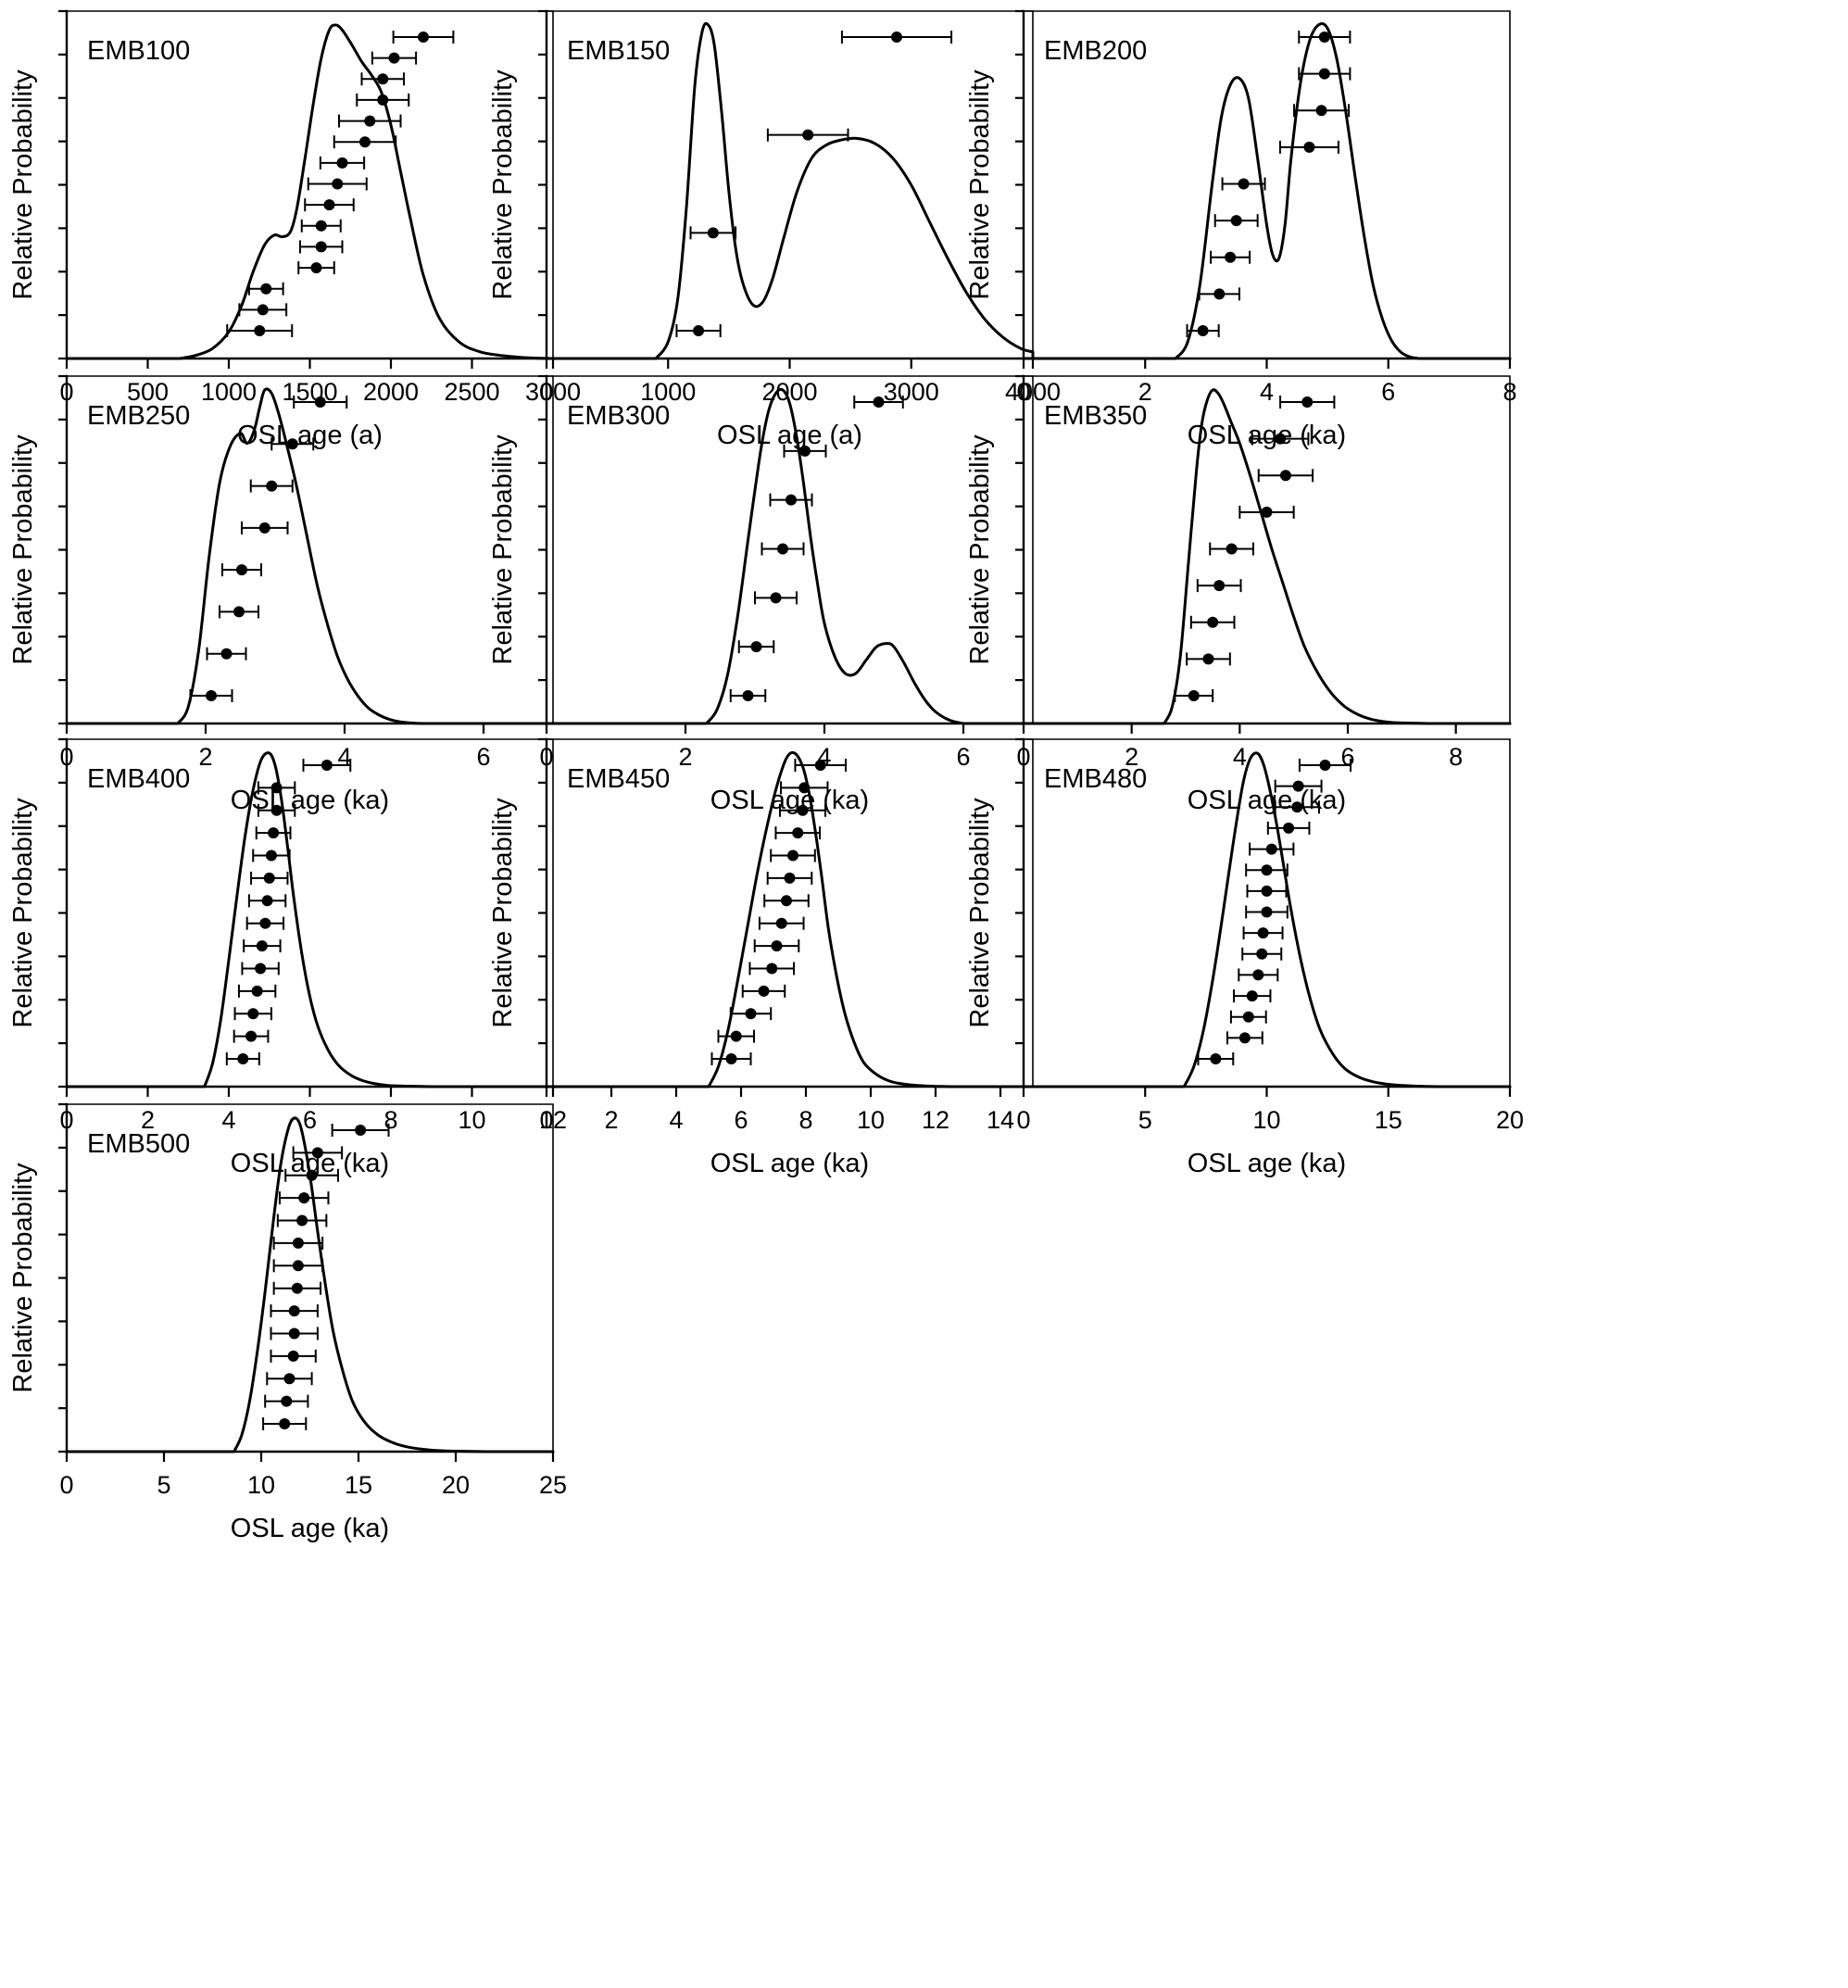  I want to click on panel-label: EMB100, so click(138, 51).